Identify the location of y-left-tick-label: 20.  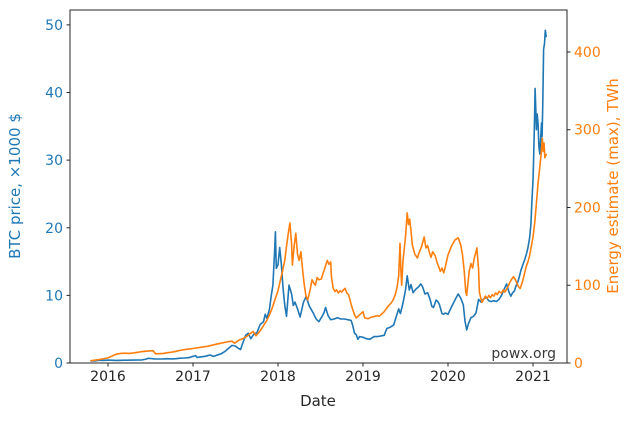
(54, 229).